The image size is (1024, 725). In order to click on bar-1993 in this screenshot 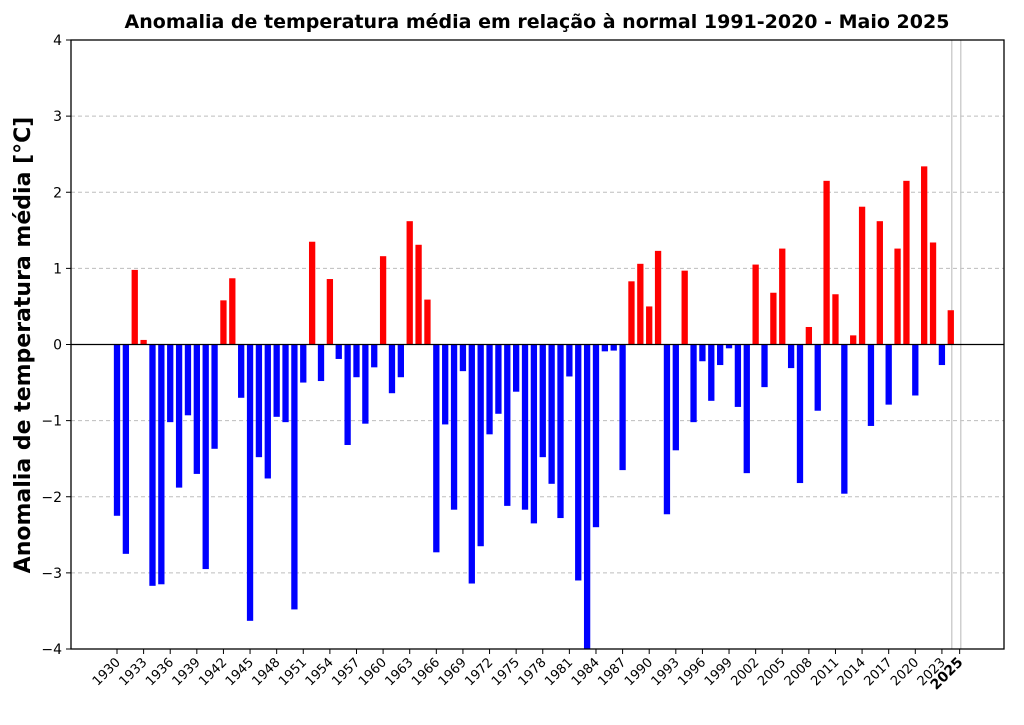, I will do `click(675, 397)`.